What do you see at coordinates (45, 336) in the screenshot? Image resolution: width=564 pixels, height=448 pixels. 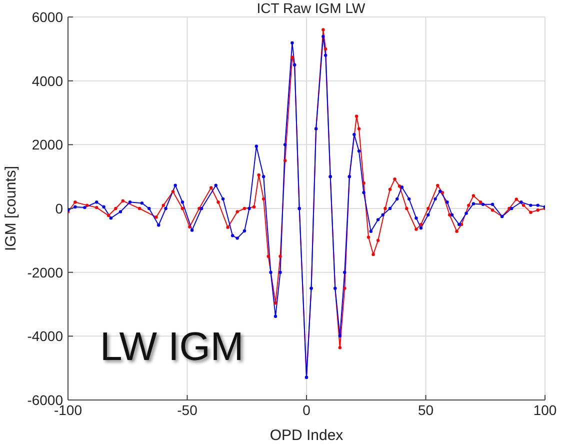 I see `y-tick-label: -4000` at bounding box center [45, 336].